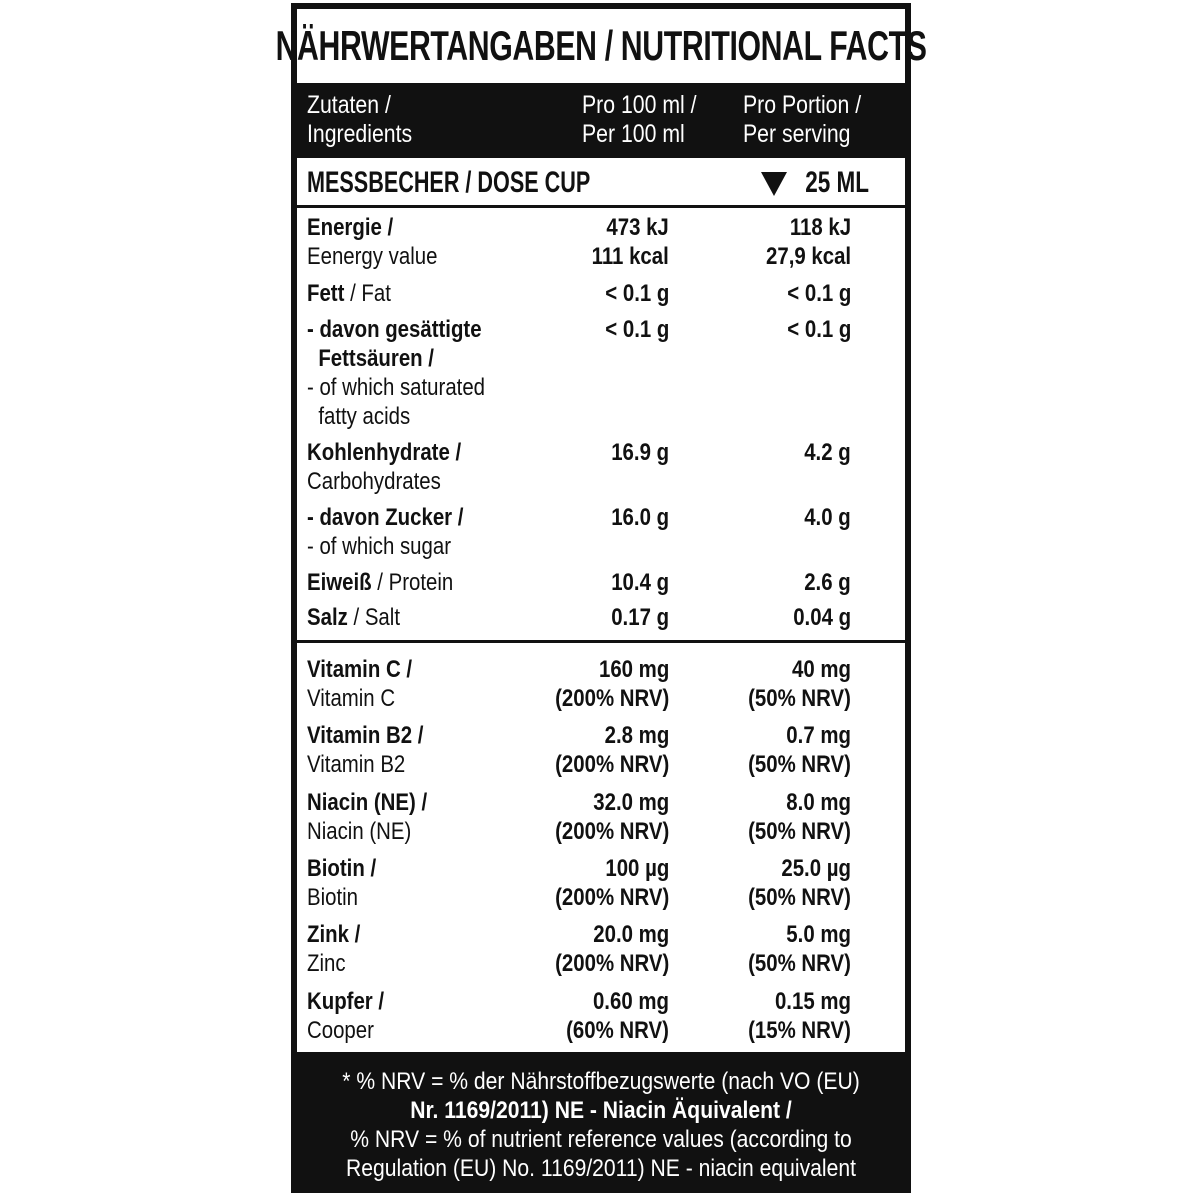 Image resolution: width=1200 pixels, height=1200 pixels. Describe the element at coordinates (370, 358) in the screenshot. I see `label-text: Fettsäuren /` at that location.